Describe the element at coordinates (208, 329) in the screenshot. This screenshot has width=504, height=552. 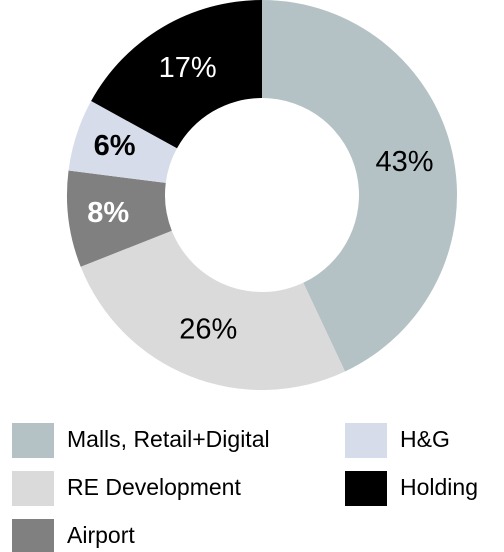
I see `slice-label: 26%` at that location.